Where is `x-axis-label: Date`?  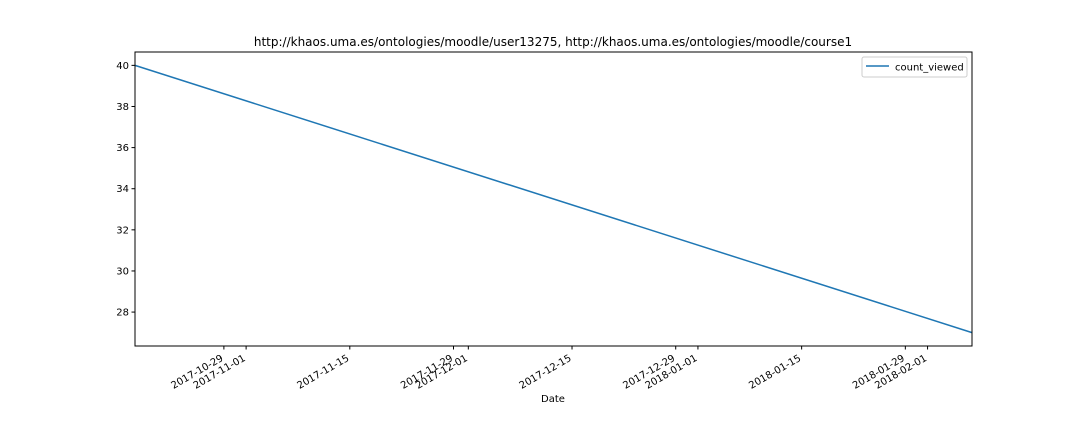 x-axis-label: Date is located at coordinates (553, 399).